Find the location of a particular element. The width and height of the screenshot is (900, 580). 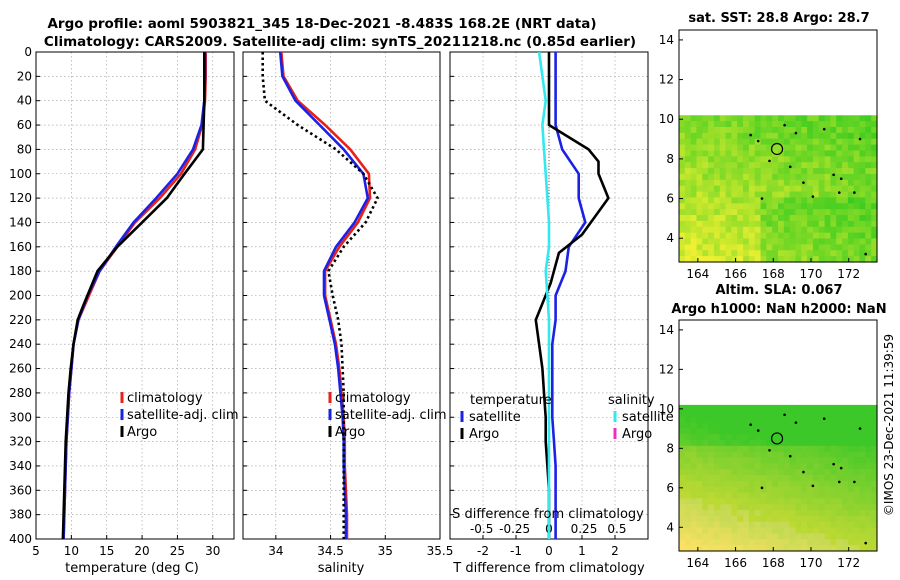

depth-tick-label: 400 is located at coordinates (20, 539).